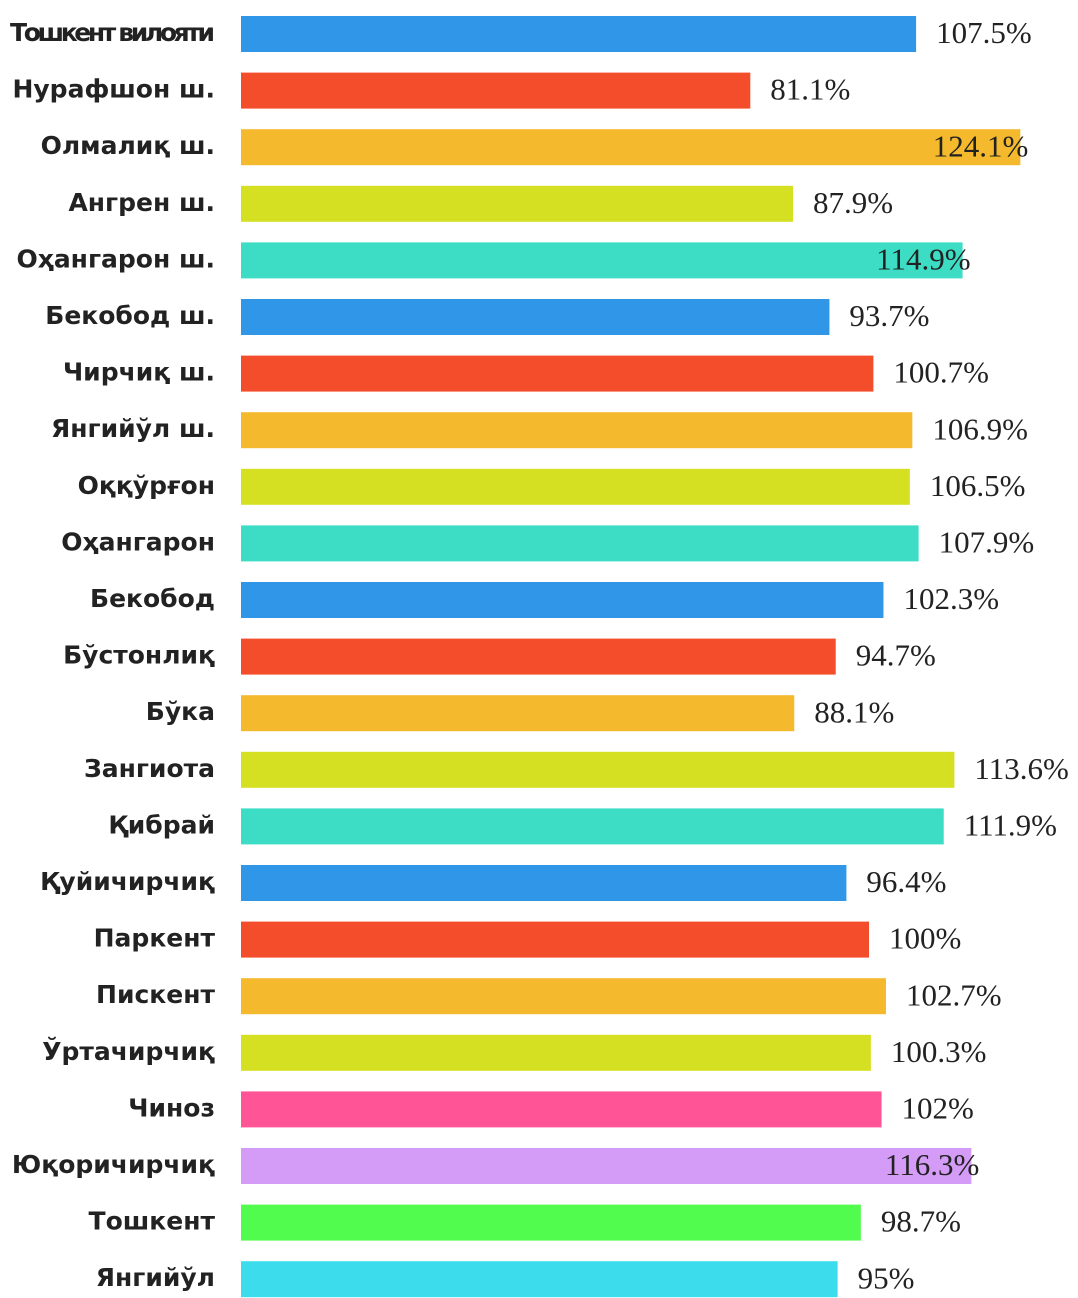 The height and width of the screenshot is (1298, 1078). I want to click on category-label: Олмалиқ ш., so click(128, 145).